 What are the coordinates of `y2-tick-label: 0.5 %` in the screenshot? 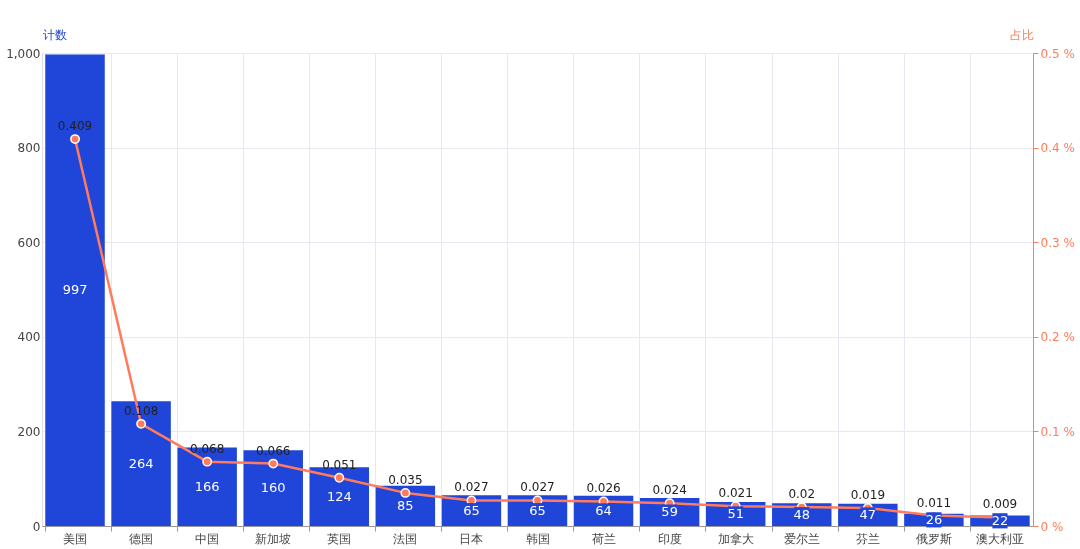 It's located at (1057, 53).